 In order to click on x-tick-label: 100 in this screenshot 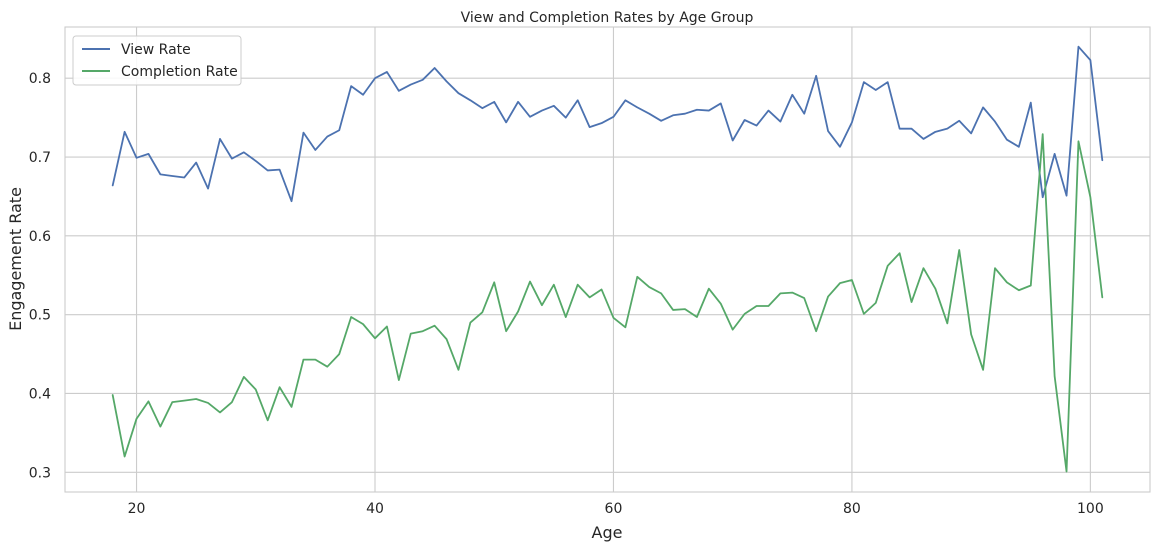, I will do `click(1090, 509)`.